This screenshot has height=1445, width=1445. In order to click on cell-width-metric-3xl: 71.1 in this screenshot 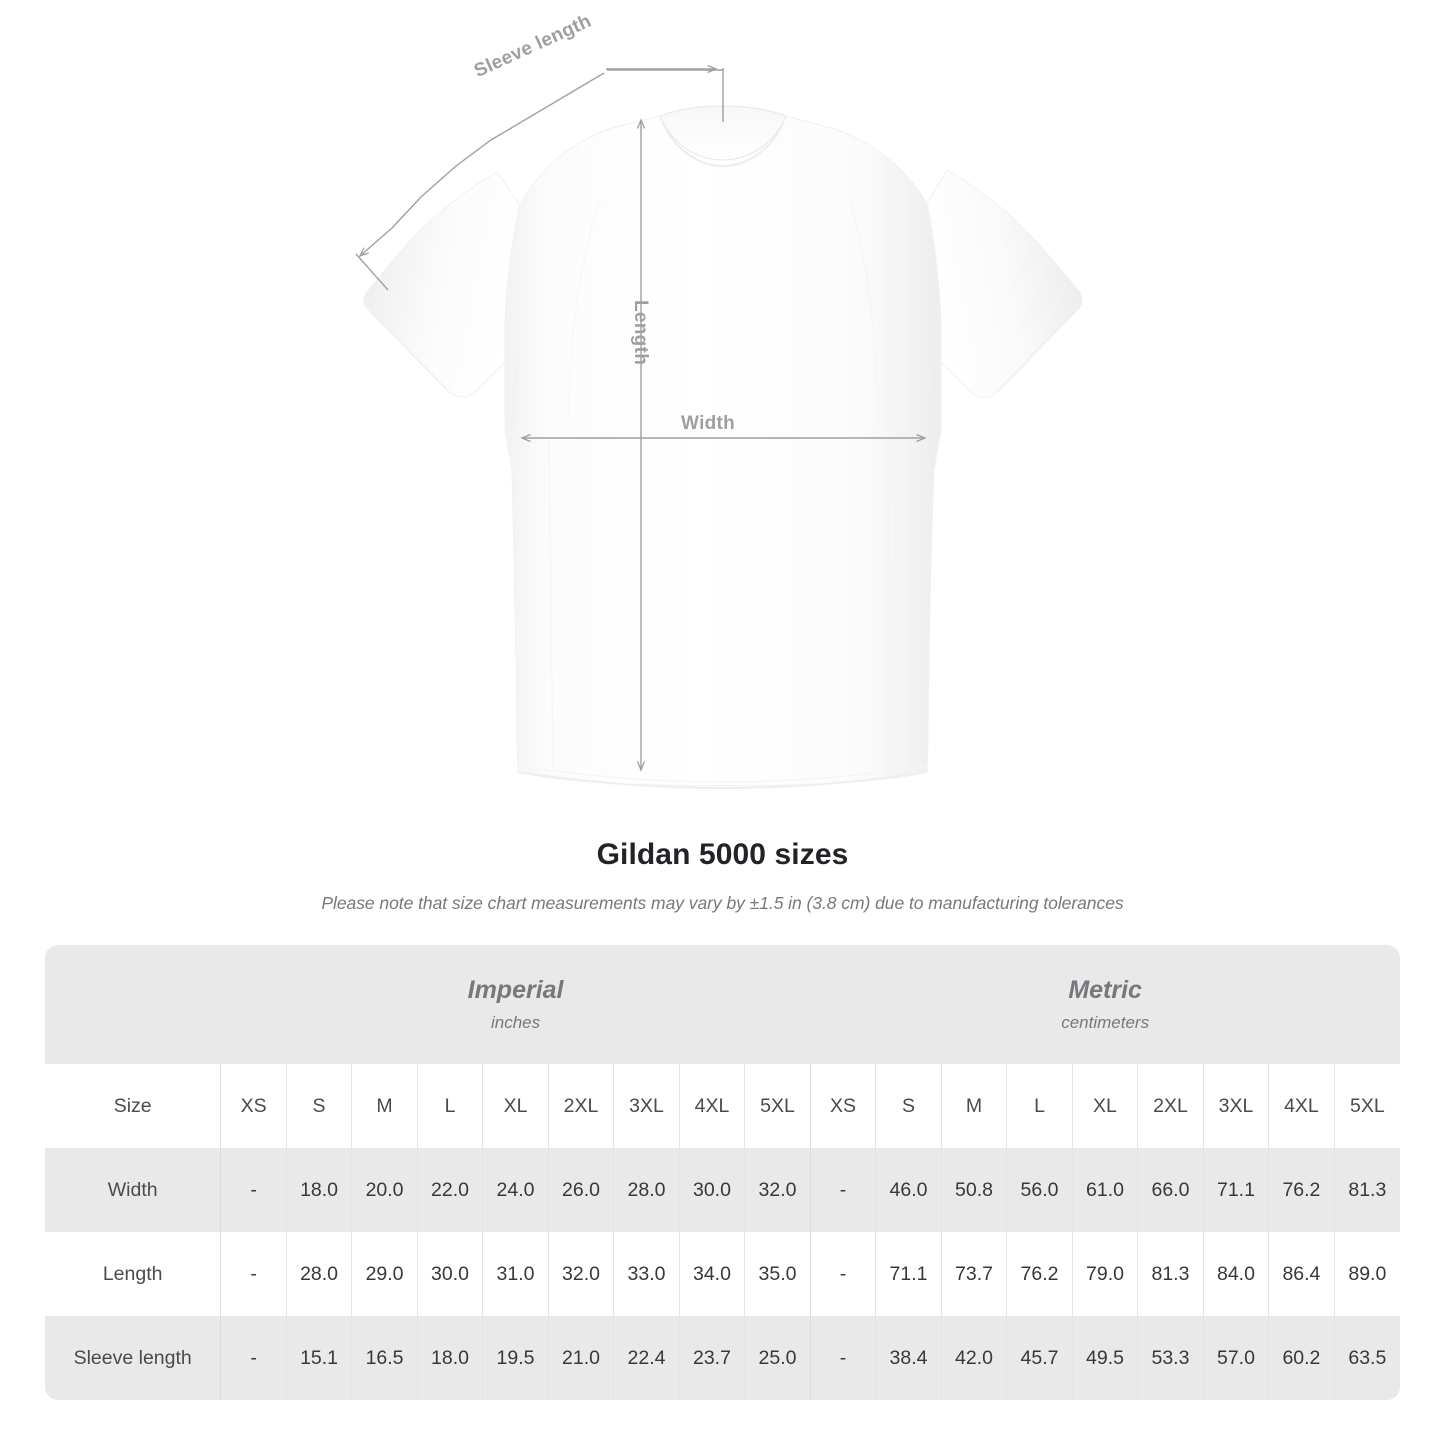, I will do `click(1235, 1190)`.